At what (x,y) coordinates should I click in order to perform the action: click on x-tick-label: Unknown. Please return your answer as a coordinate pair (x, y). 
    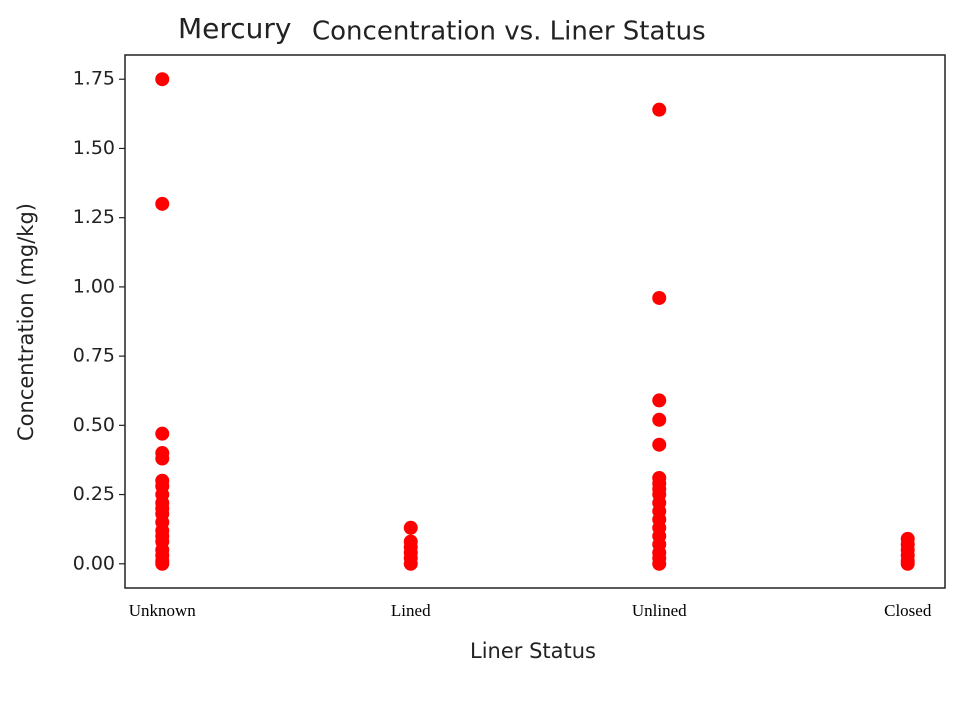
    Looking at the image, I should click on (163, 610).